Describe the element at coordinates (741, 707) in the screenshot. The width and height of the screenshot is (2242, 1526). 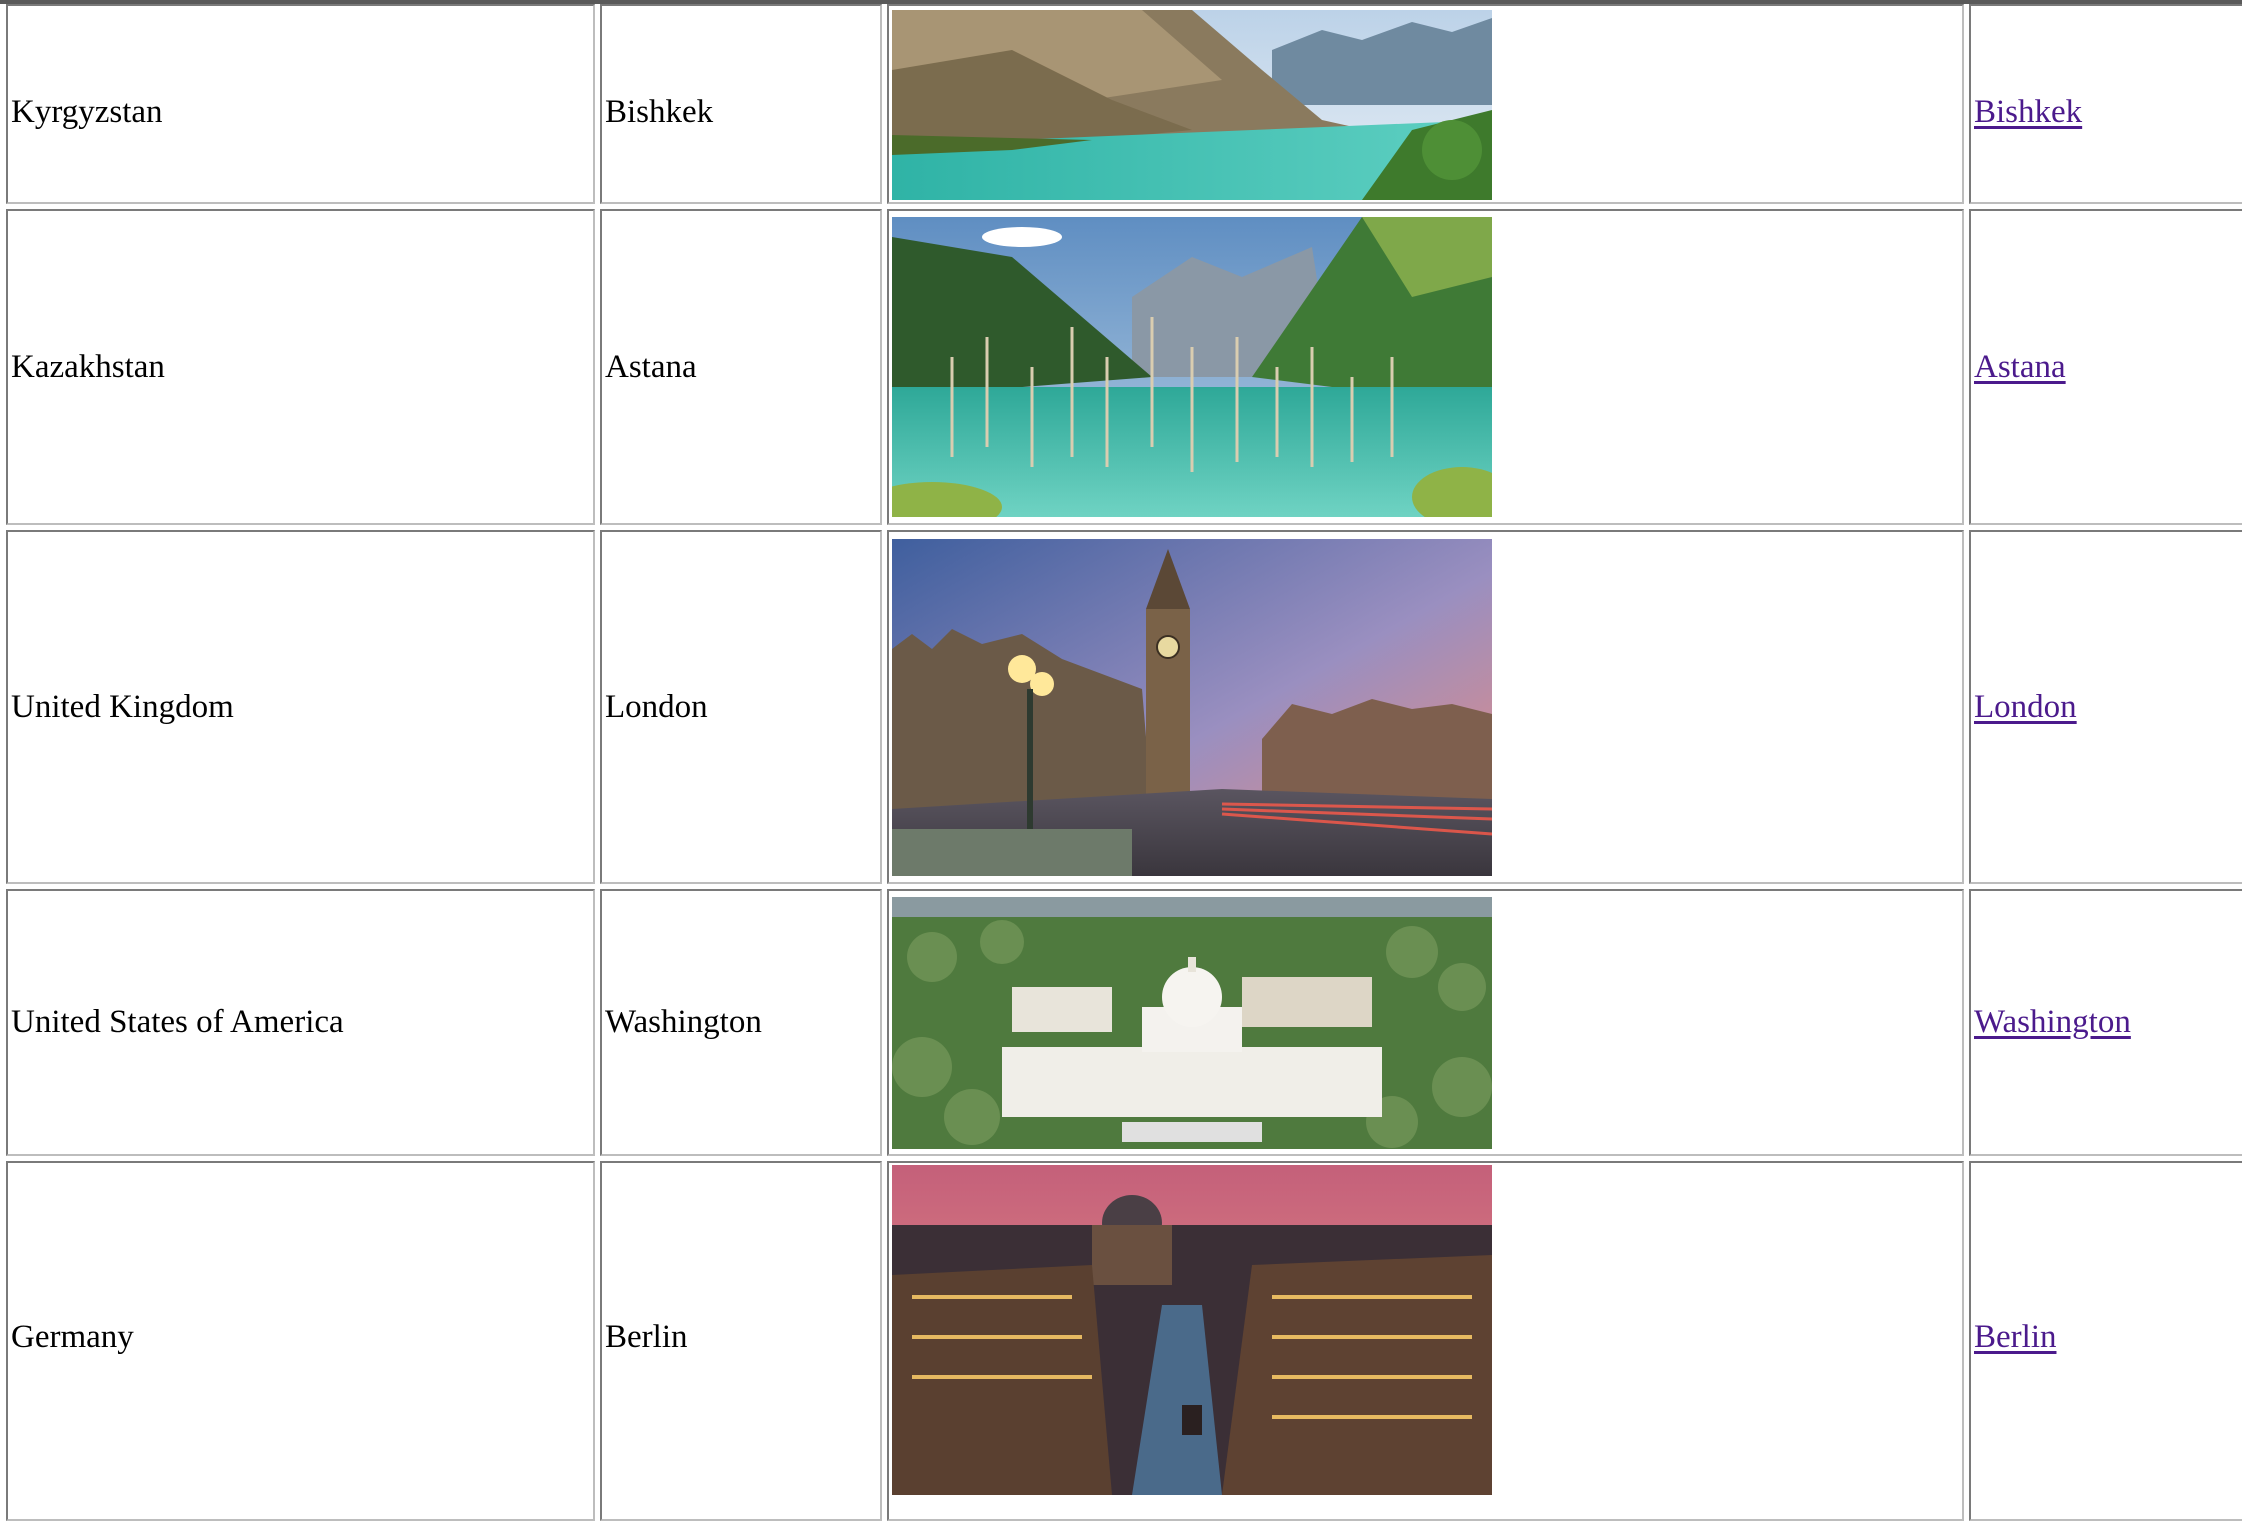
I see `capital-cell: London` at that location.